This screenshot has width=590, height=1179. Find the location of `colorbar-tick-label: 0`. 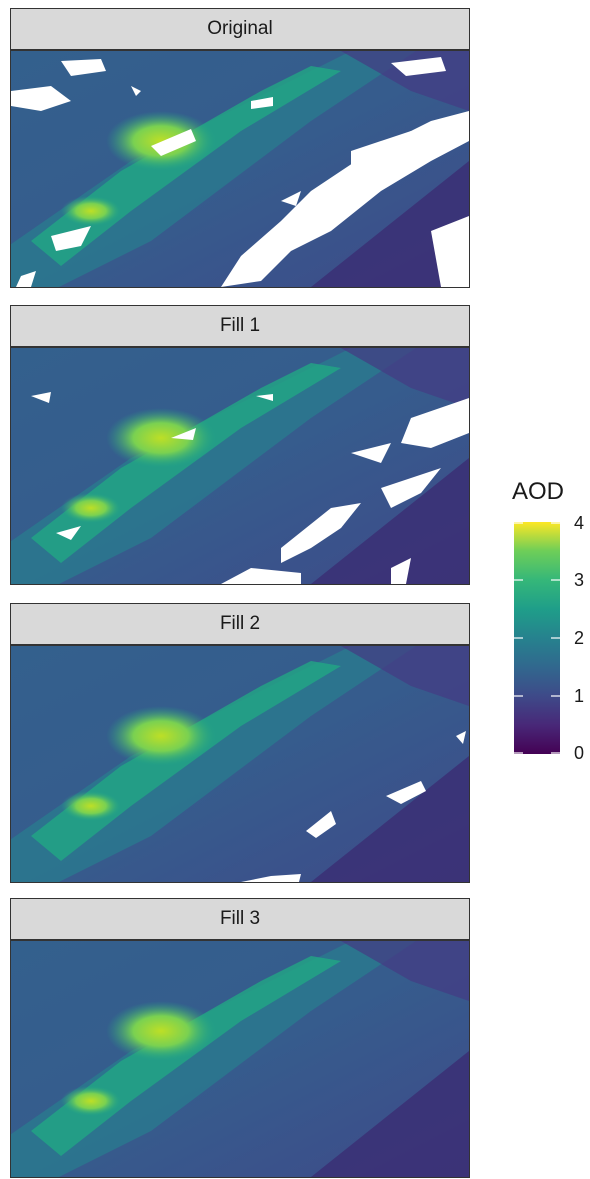

colorbar-tick-label: 0 is located at coordinates (579, 753).